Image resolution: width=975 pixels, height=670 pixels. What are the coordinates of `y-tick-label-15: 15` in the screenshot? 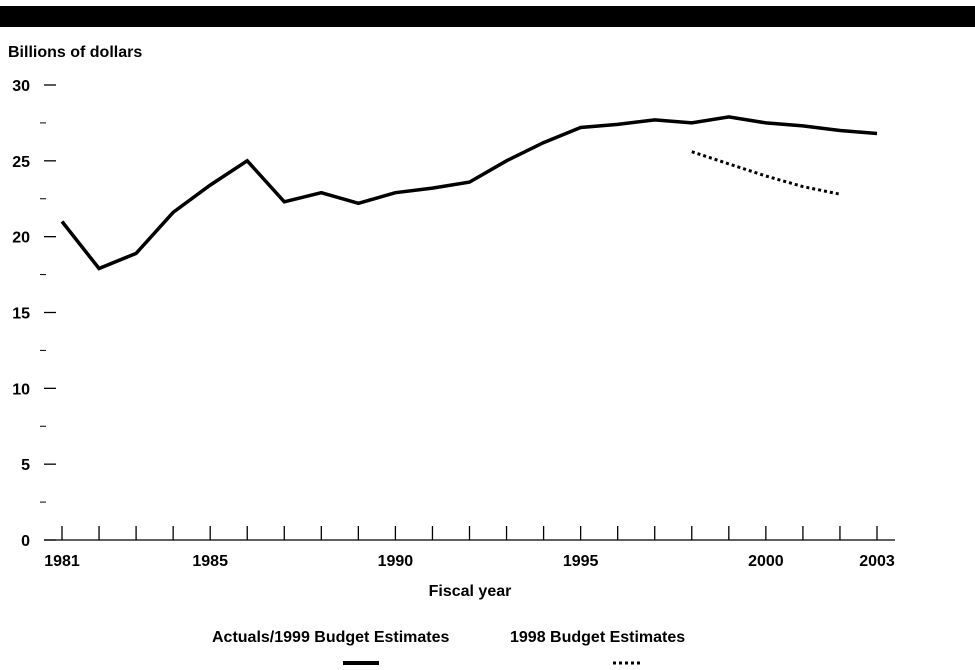 It's located at (21, 314).